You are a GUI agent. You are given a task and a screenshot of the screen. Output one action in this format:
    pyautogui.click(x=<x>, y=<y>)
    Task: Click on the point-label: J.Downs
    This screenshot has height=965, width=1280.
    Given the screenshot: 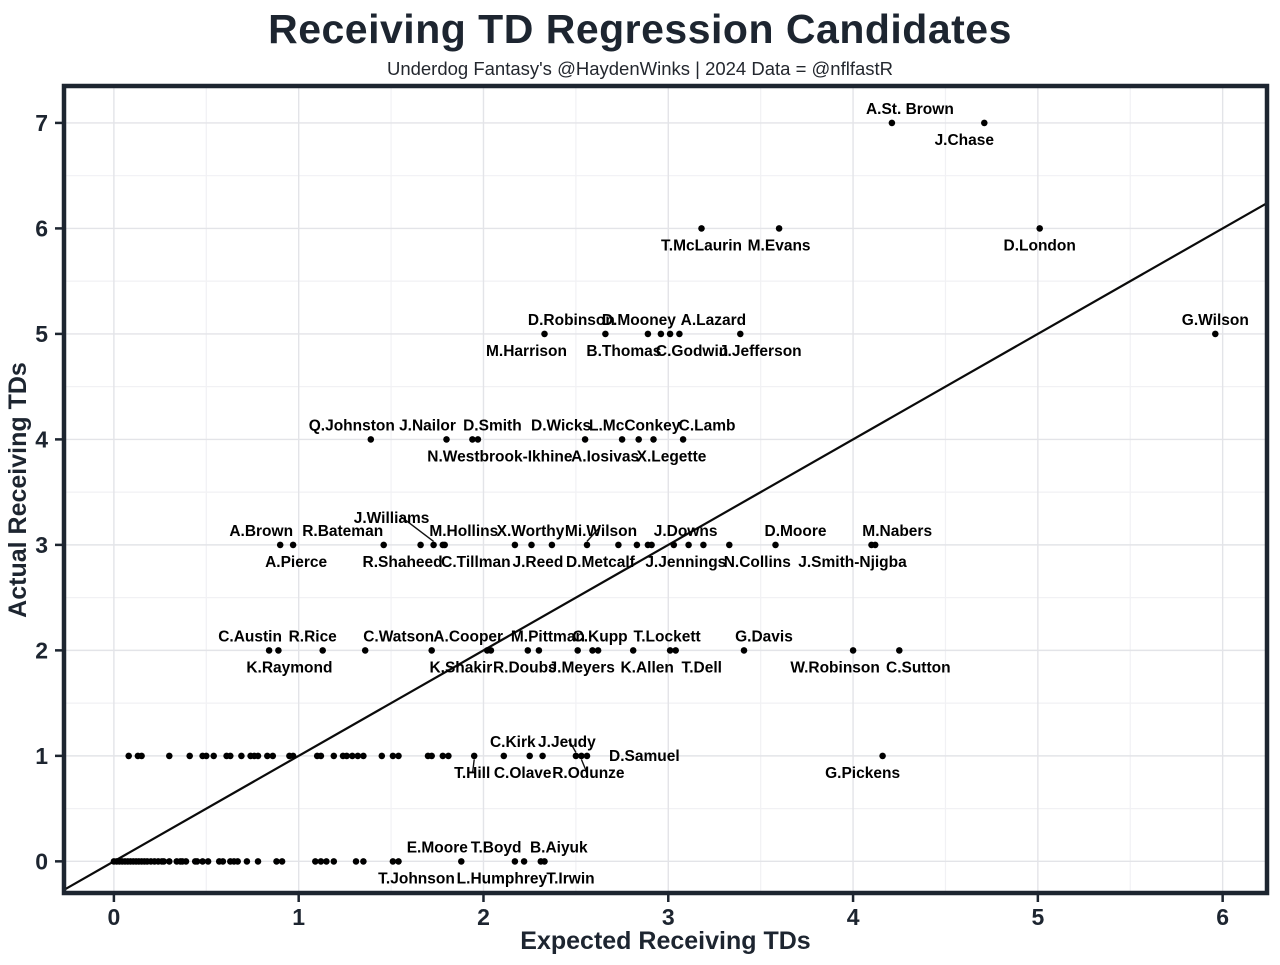 What is the action you would take?
    pyautogui.click(x=686, y=531)
    